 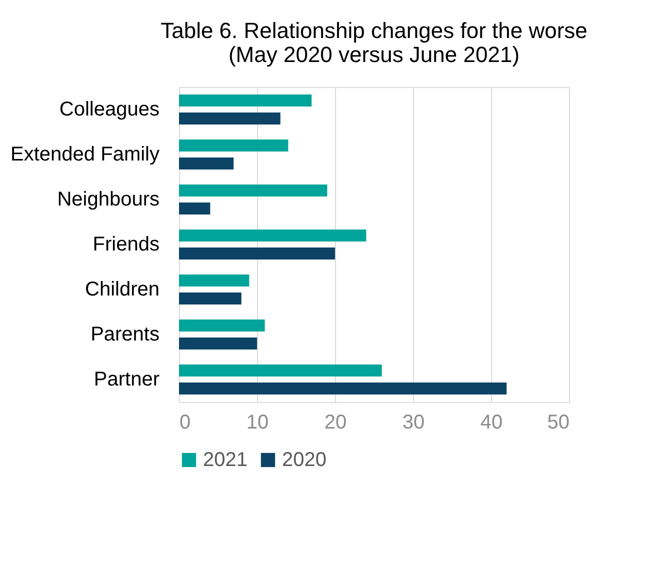 I want to click on y-tick-label: Friends, so click(x=126, y=245).